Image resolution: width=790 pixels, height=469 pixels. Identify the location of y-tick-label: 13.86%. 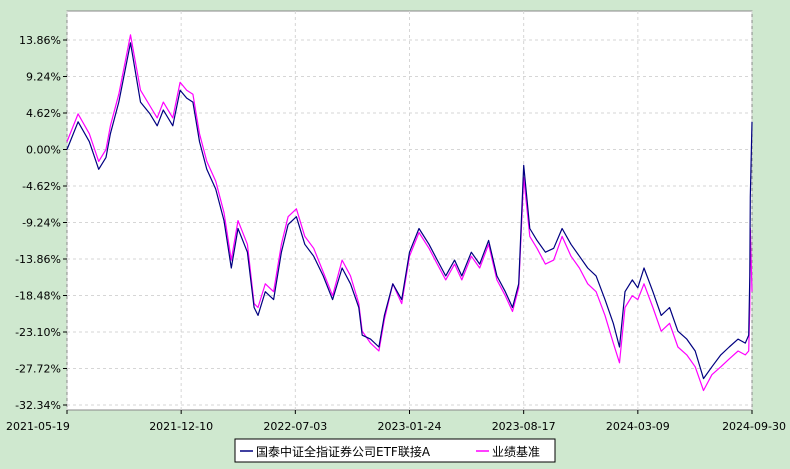
(40, 40).